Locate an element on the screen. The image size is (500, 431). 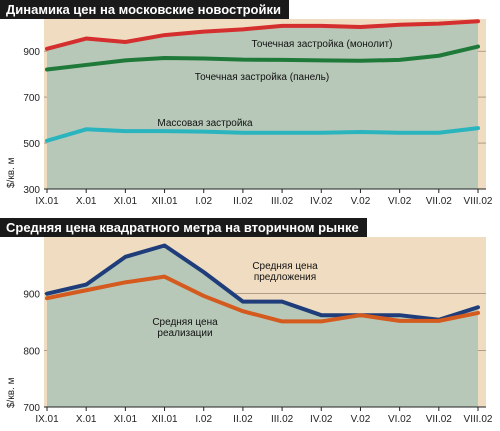
series-label: Средняя цена реализации is located at coordinates (185, 328).